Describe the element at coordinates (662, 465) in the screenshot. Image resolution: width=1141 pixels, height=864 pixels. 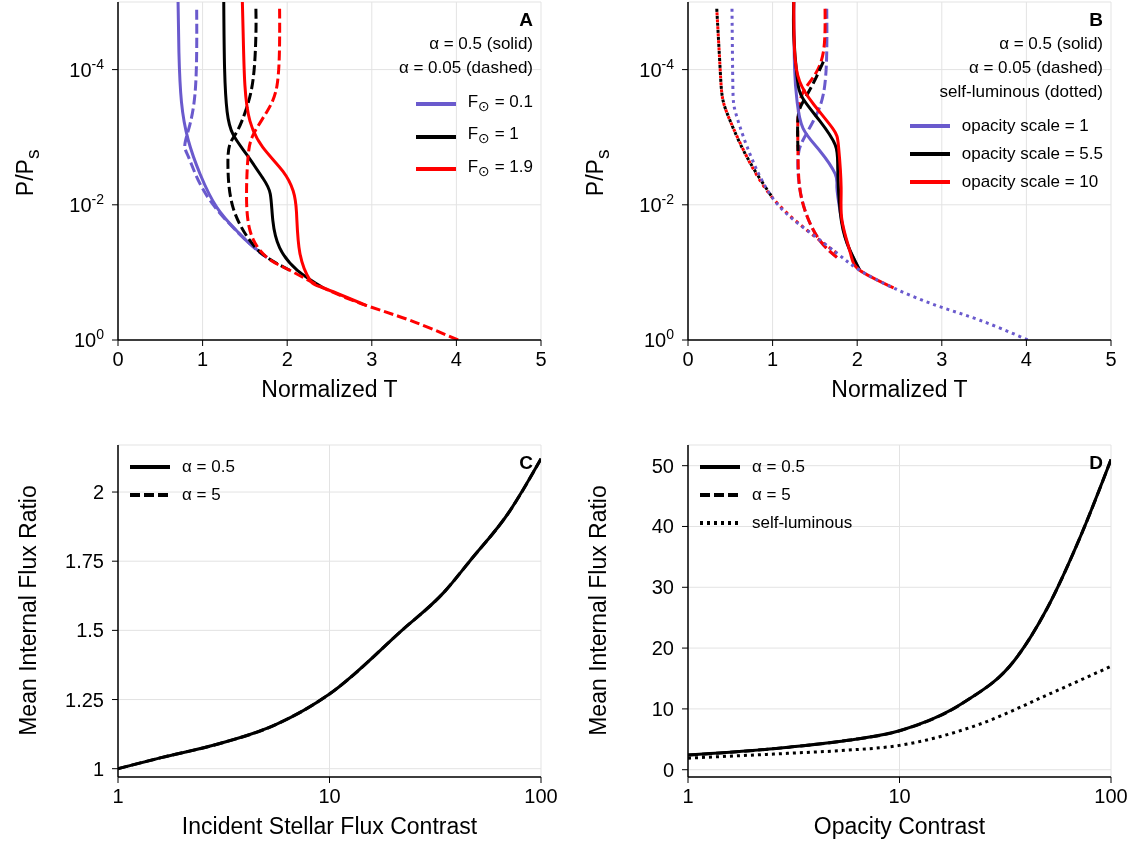
I see `y-tick-label: 50` at that location.